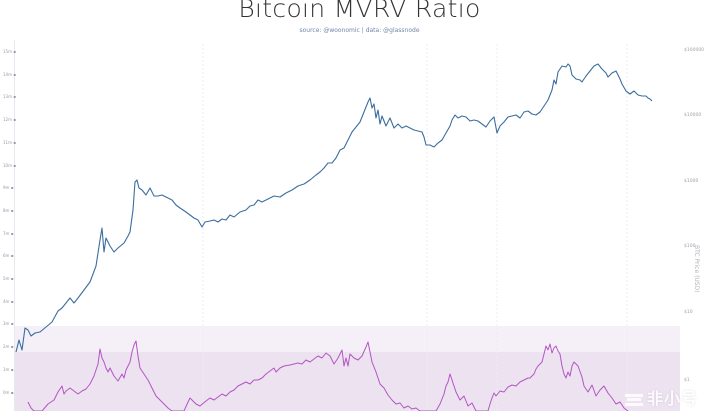 The image size is (719, 411). Describe the element at coordinates (14, 225) in the screenshot. I see `left-axis-line` at that location.